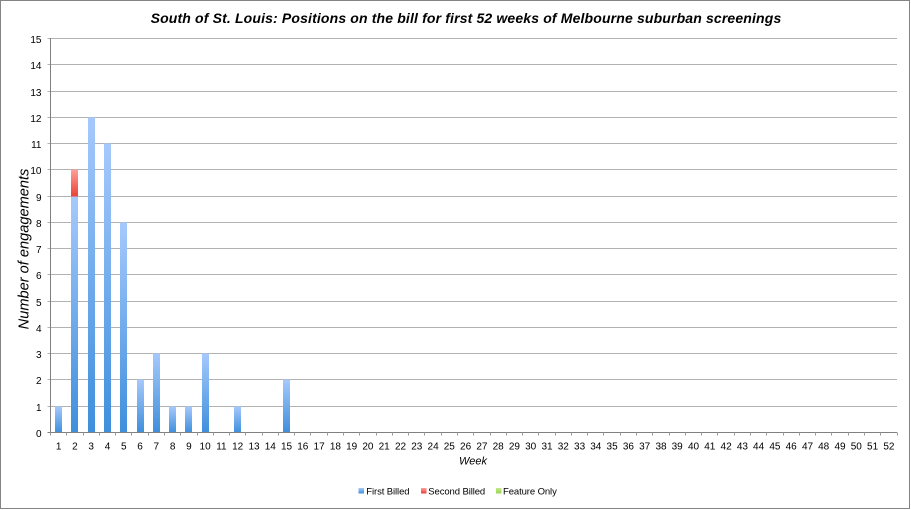  Describe the element at coordinates (840, 447) in the screenshot. I see `svg-text: 49` at that location.